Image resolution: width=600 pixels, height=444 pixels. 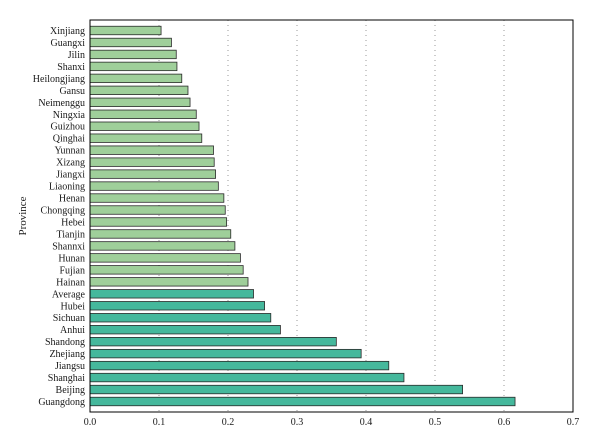 I want to click on bar-chongqing, so click(x=157, y=210).